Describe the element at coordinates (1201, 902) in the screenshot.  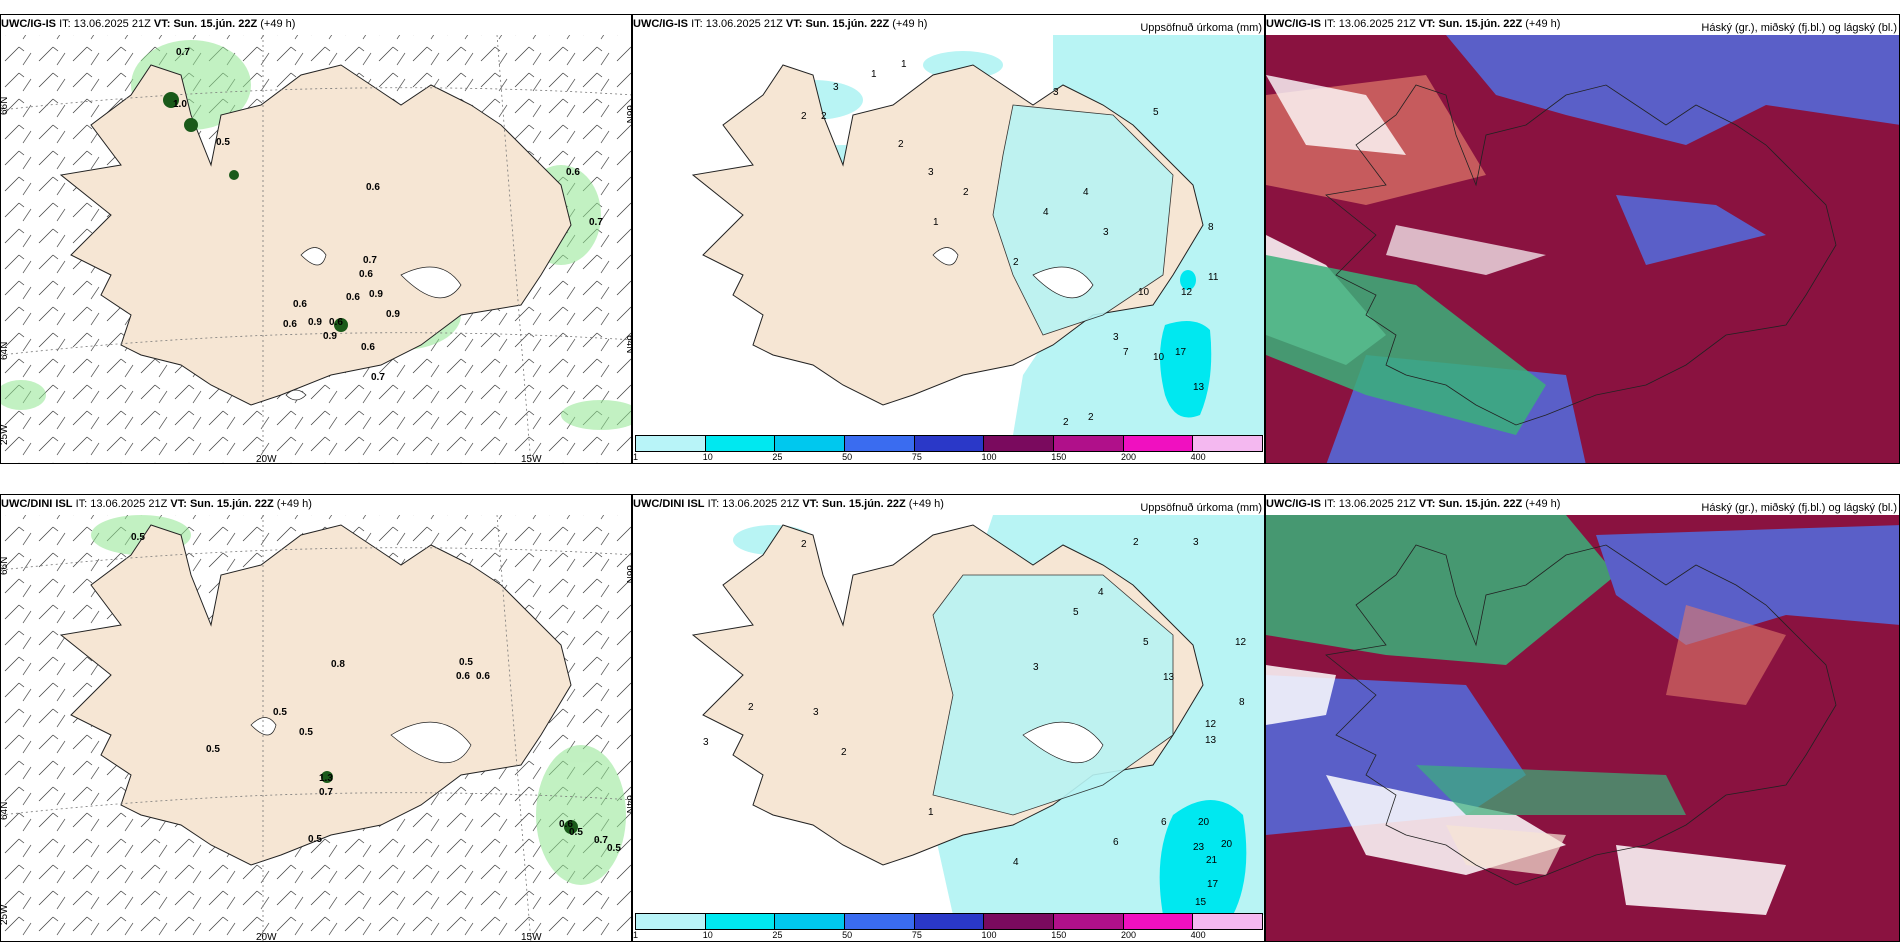
I see `svg-text: 15` at that location.